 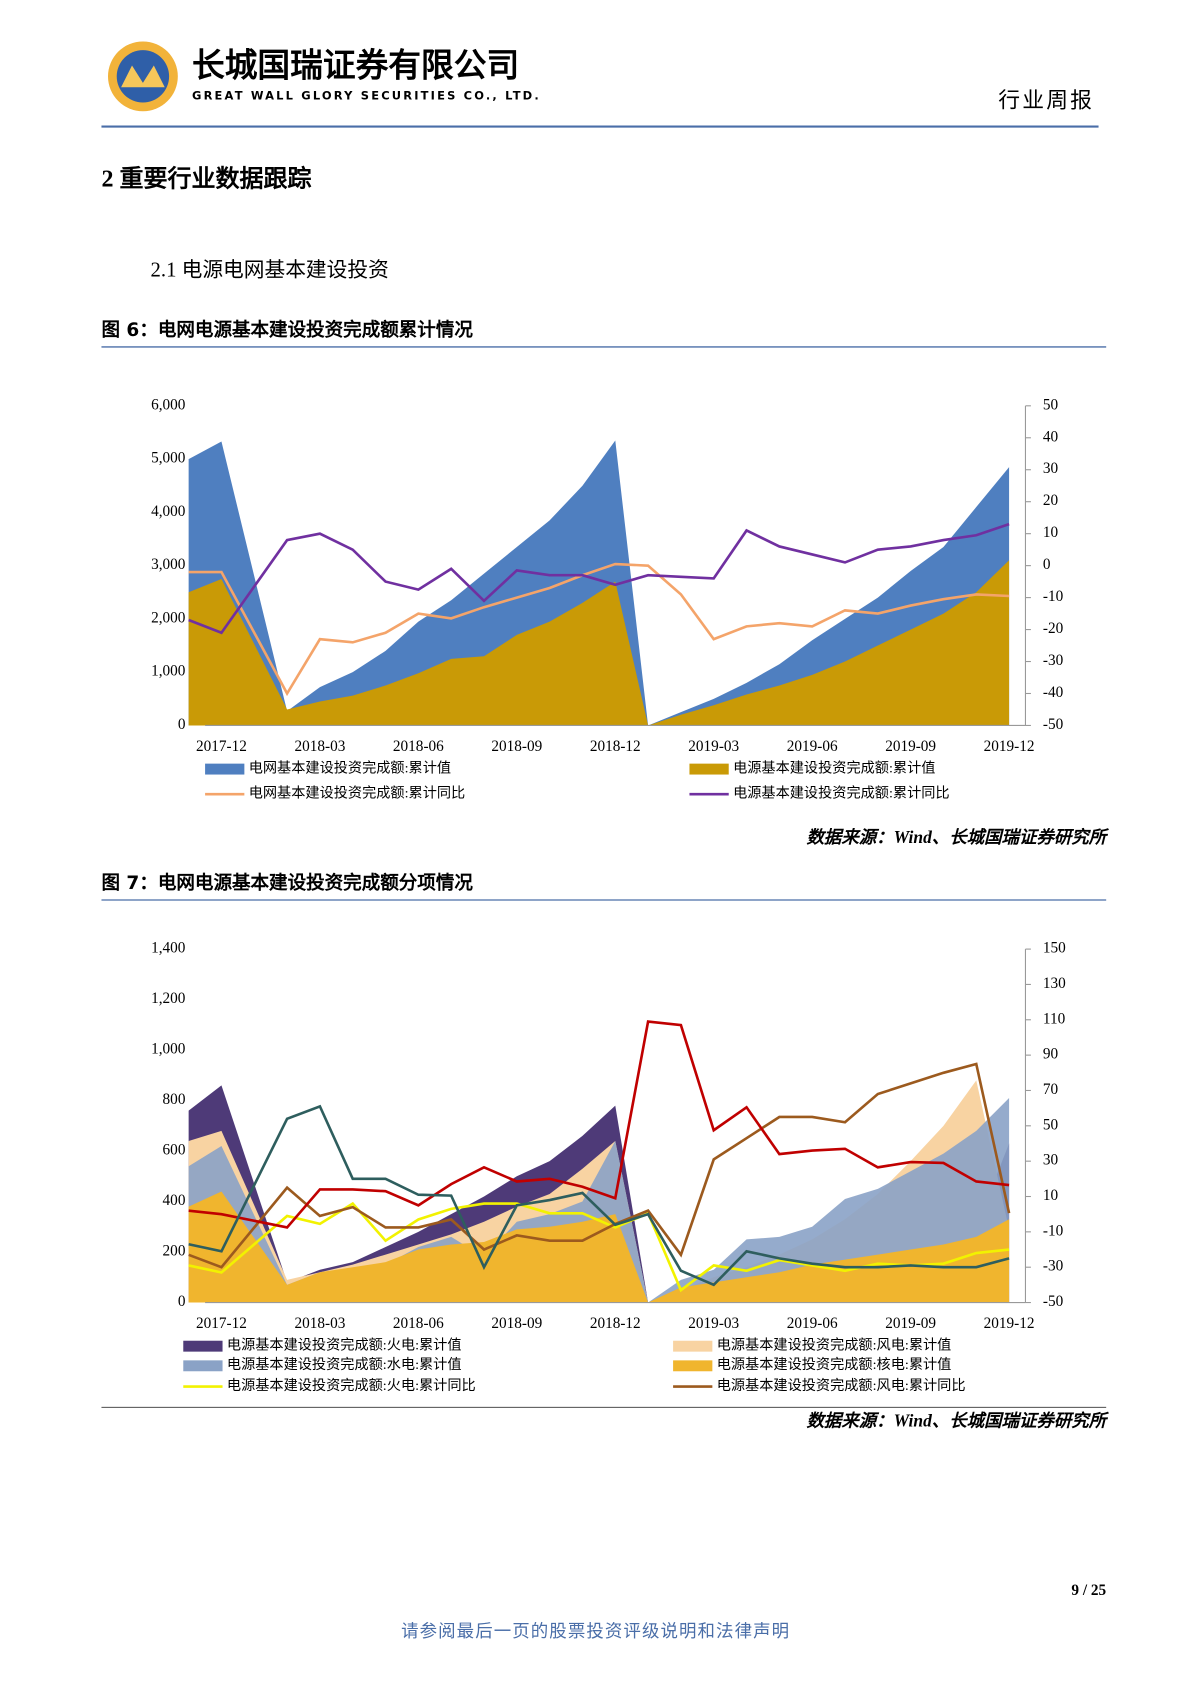 I want to click on legend-label: 电网基本建设投资完成额:累计值, so click(x=350, y=767).